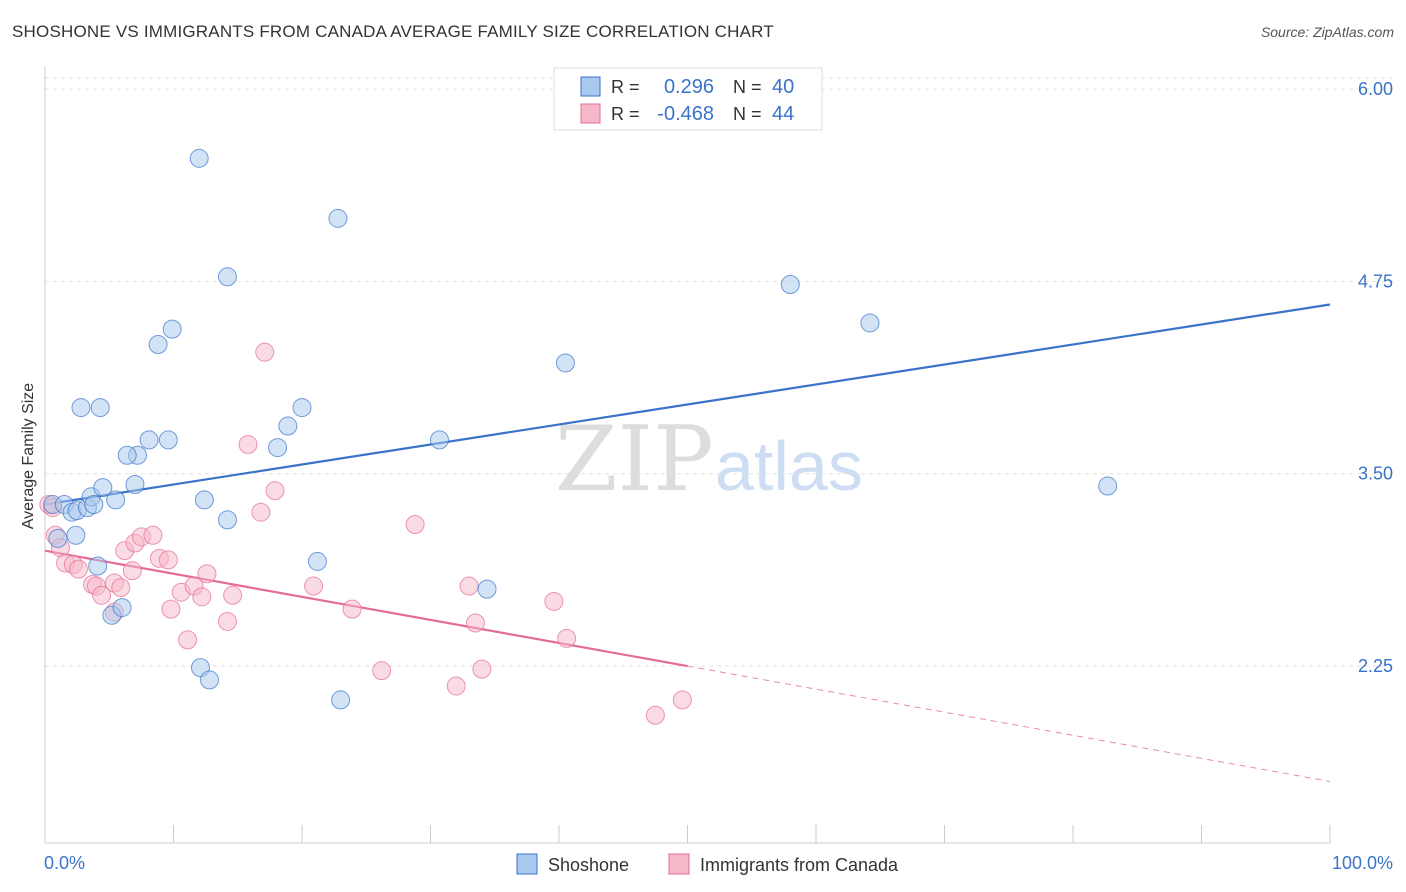 The height and width of the screenshot is (892, 1406). Describe the element at coordinates (1375, 89) in the screenshot. I see `y-tick-label-3: 6.00` at that location.